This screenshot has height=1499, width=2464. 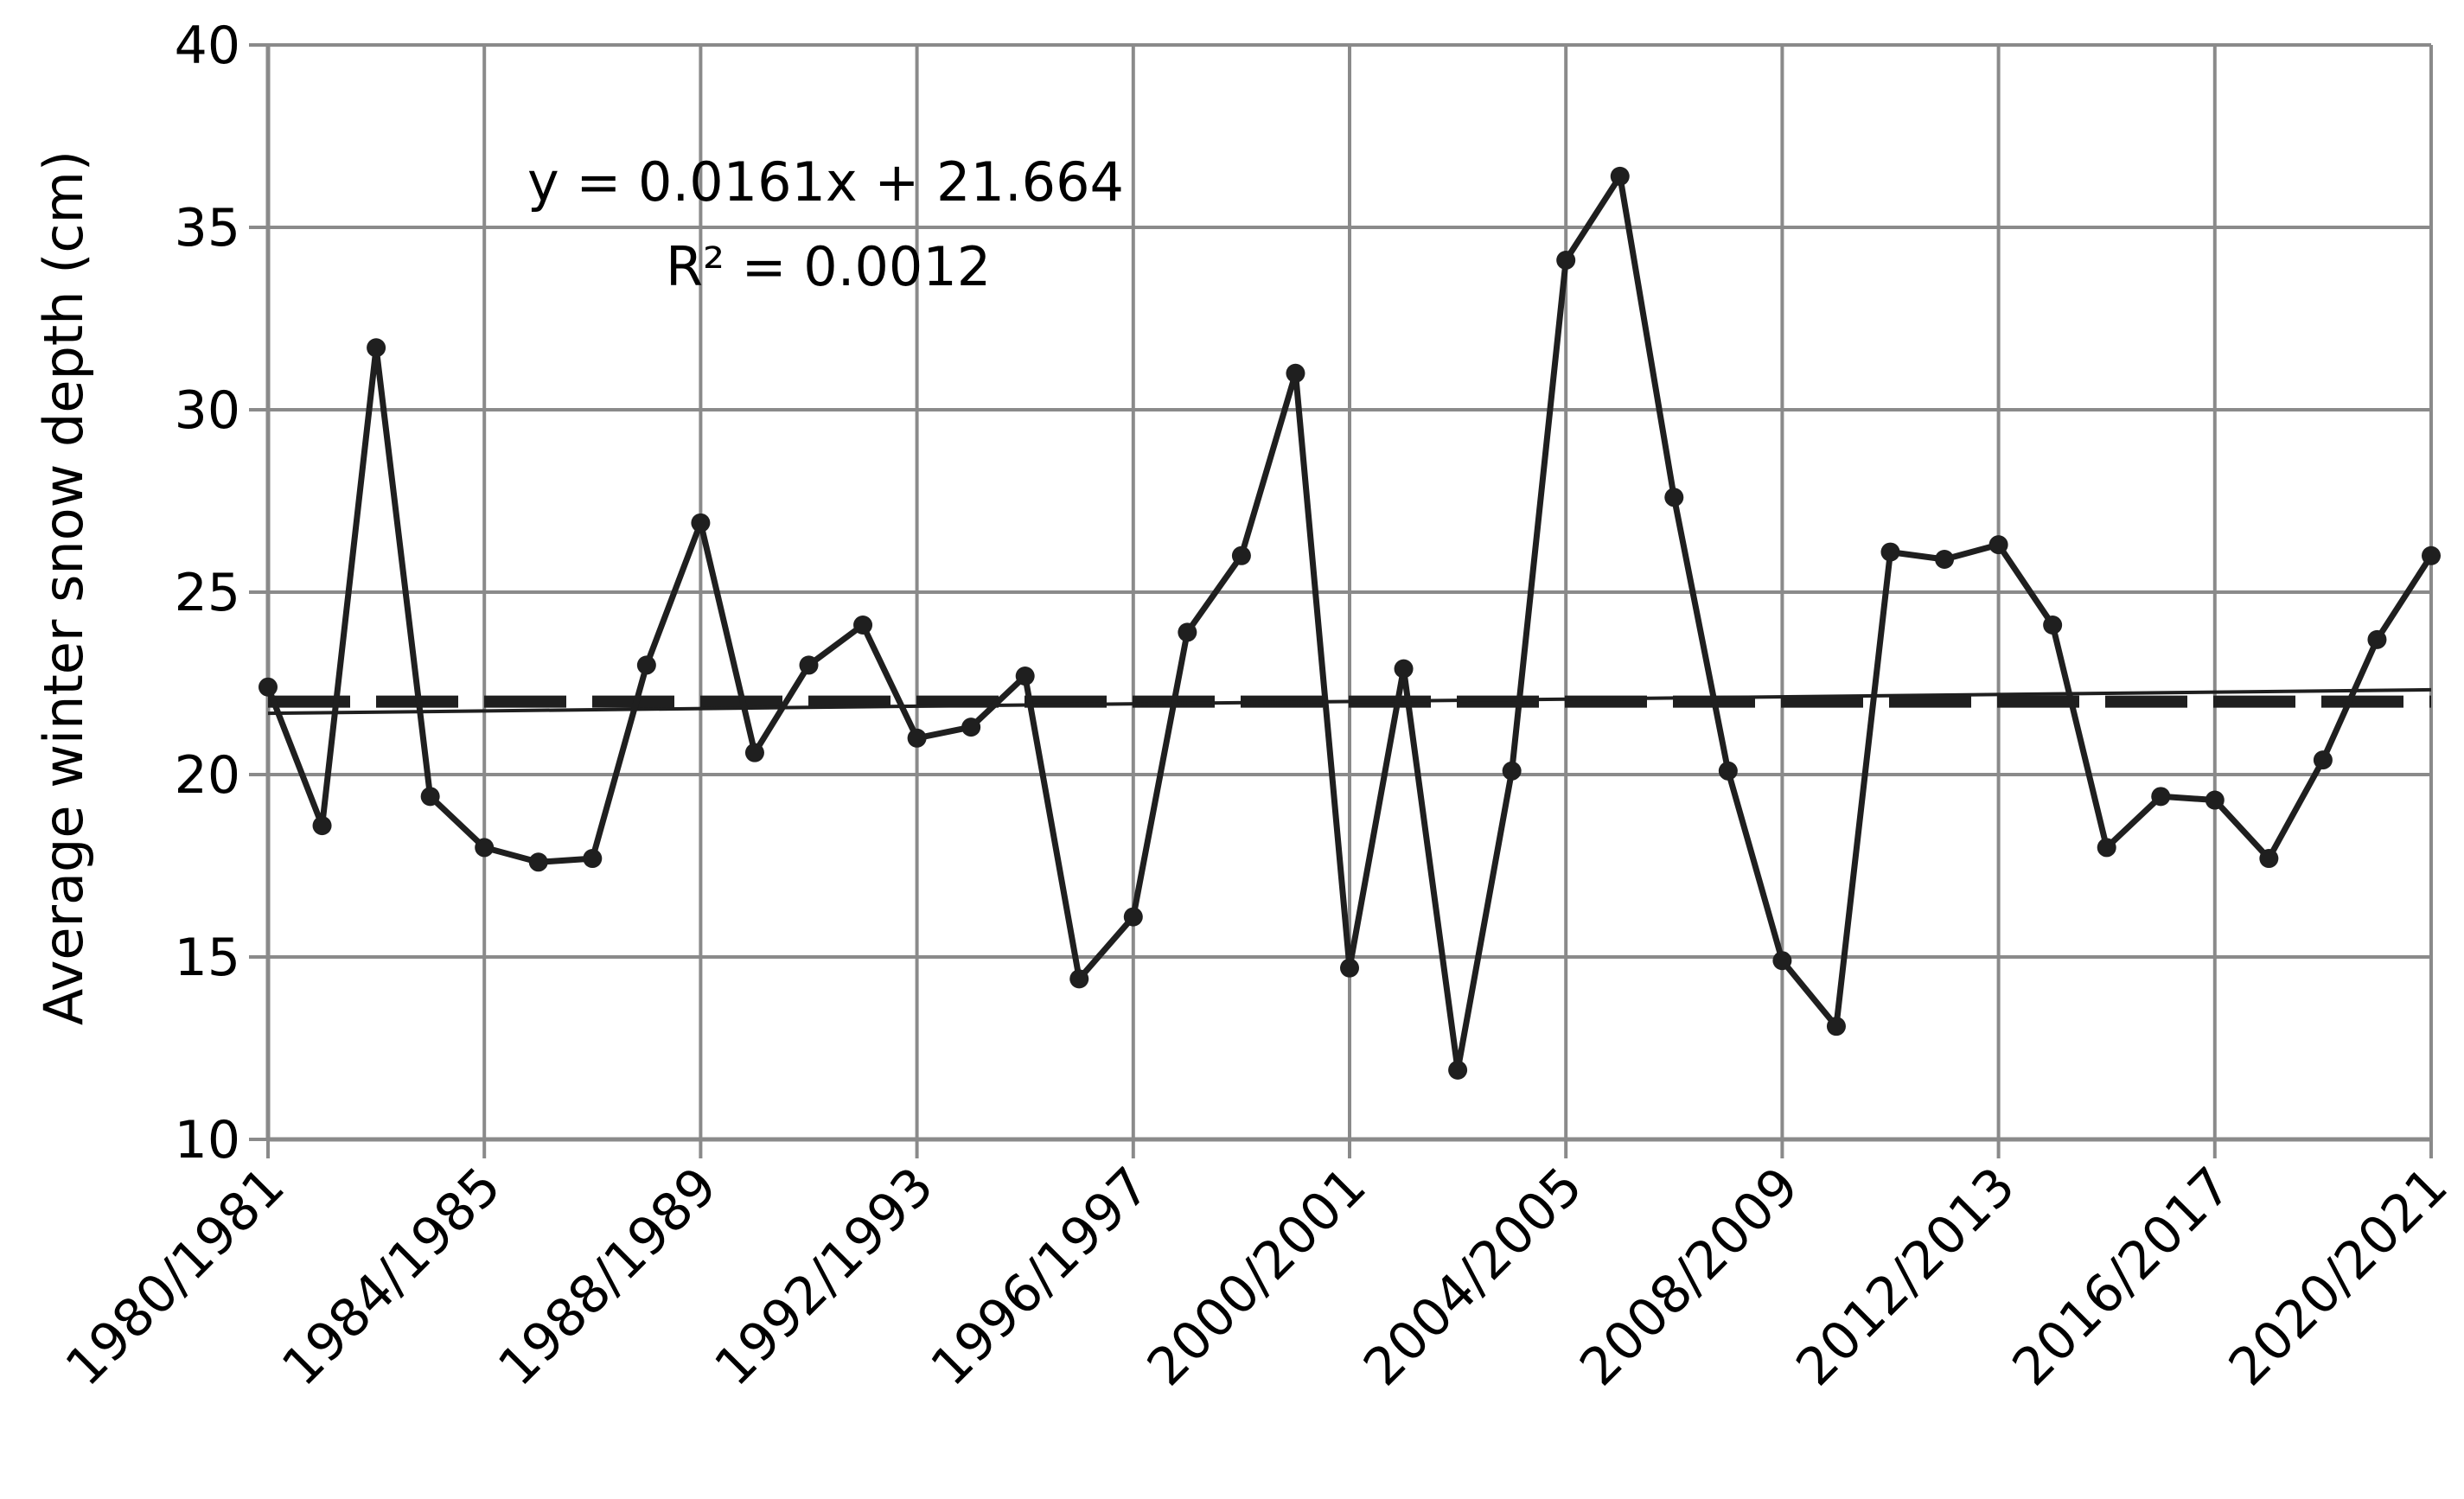 What do you see at coordinates (828, 266) in the screenshot?
I see `r-squared-label: R² = 0.0012` at bounding box center [828, 266].